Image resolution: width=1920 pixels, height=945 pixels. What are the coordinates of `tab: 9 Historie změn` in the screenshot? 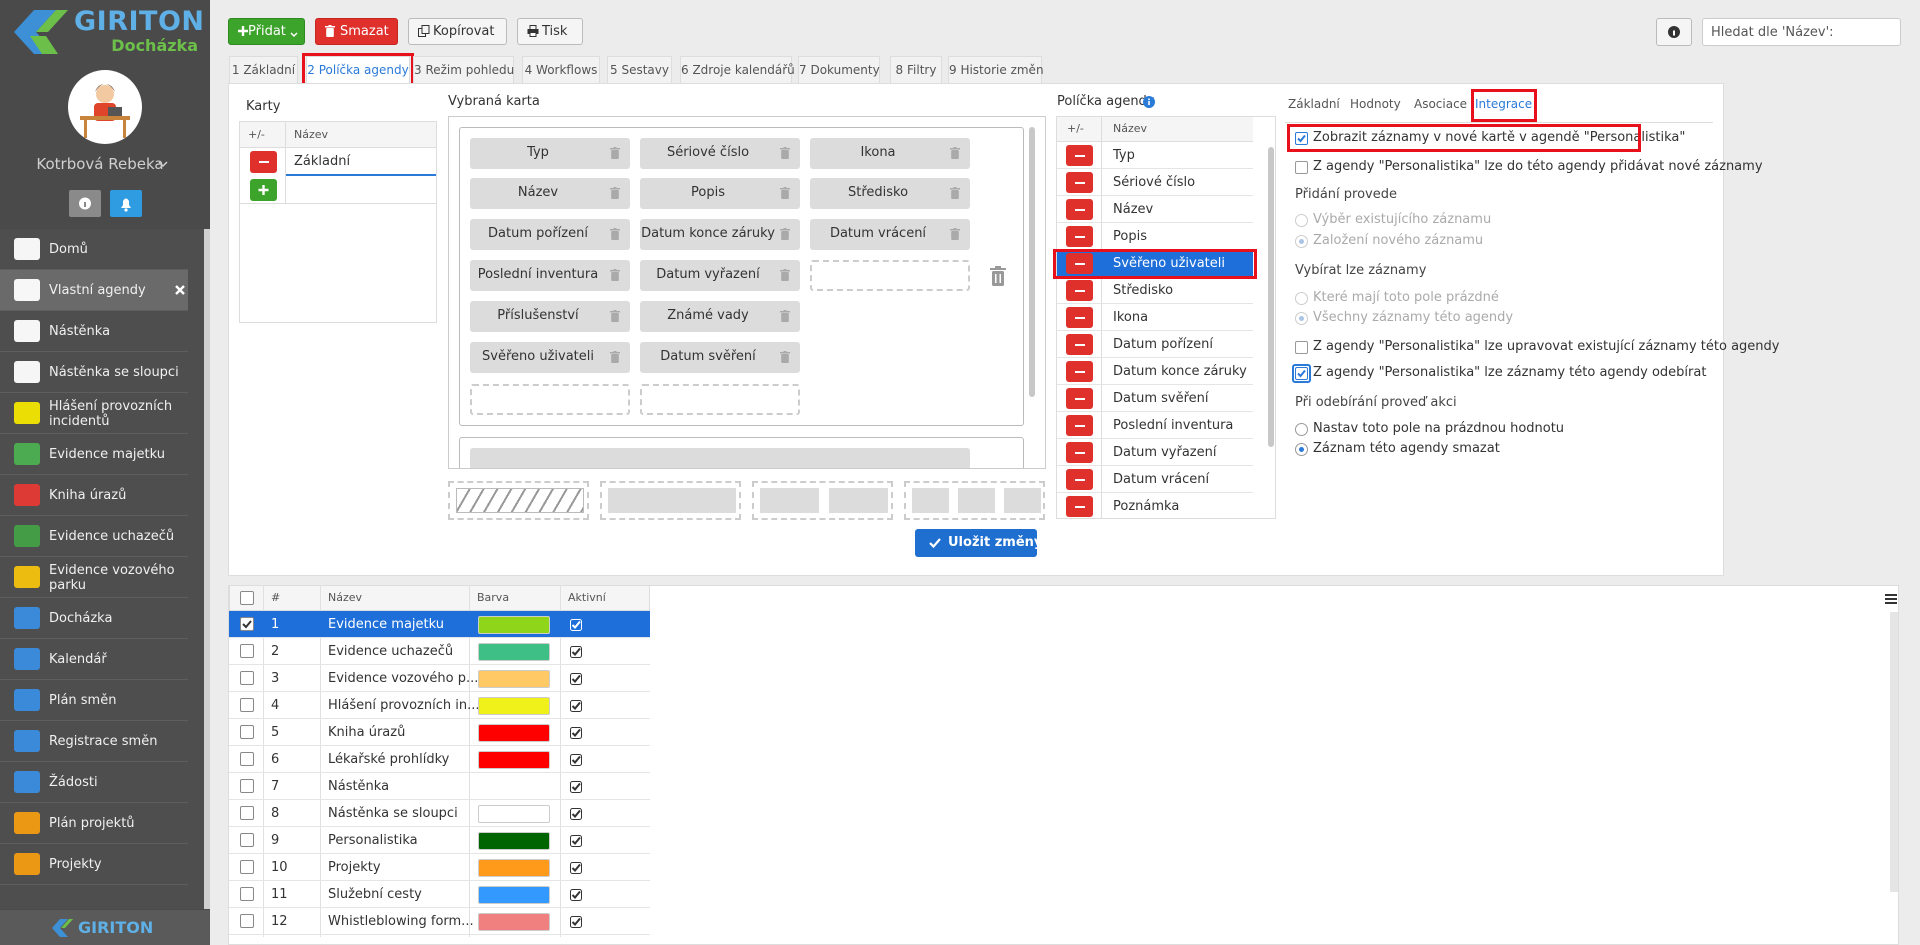 It's located at (996, 69).